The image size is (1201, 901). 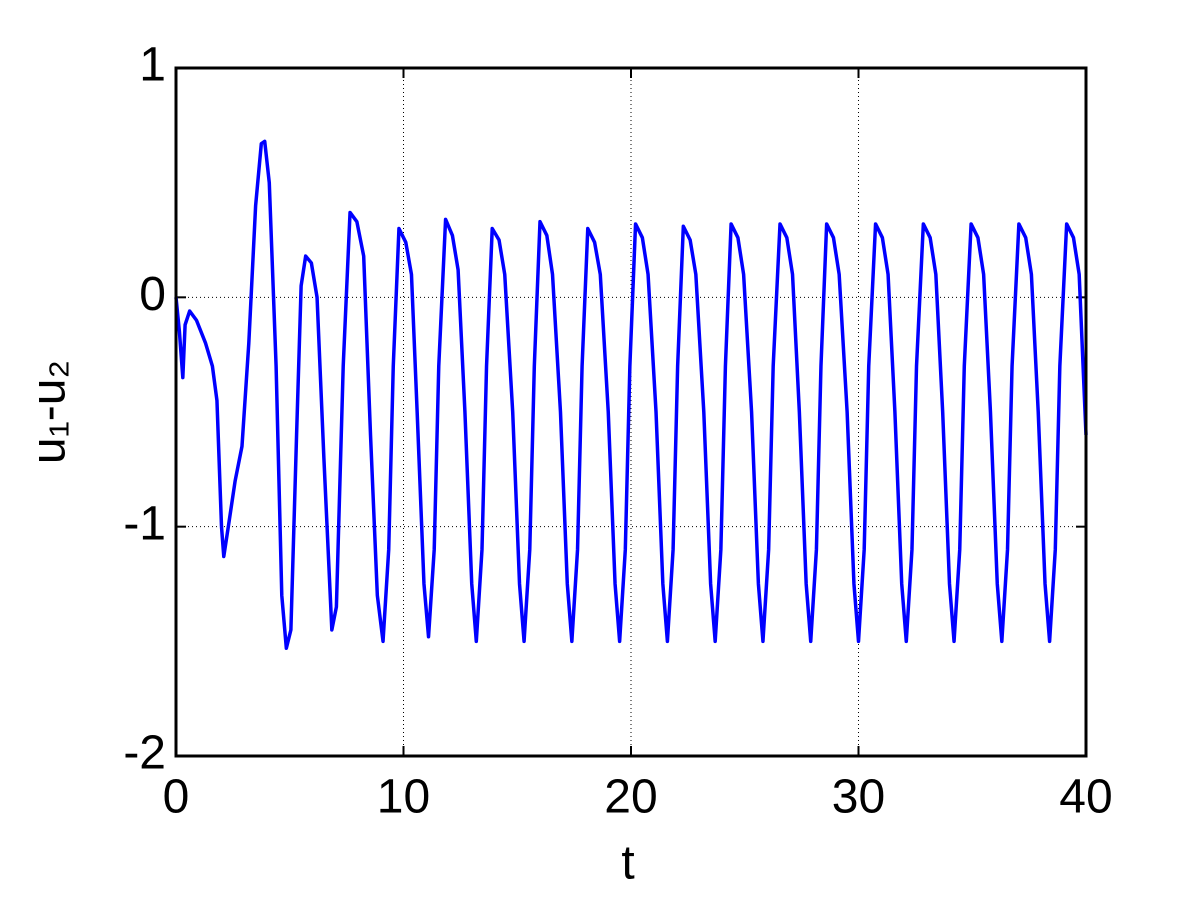 What do you see at coordinates (630, 797) in the screenshot?
I see `x-tick-label: 20` at bounding box center [630, 797].